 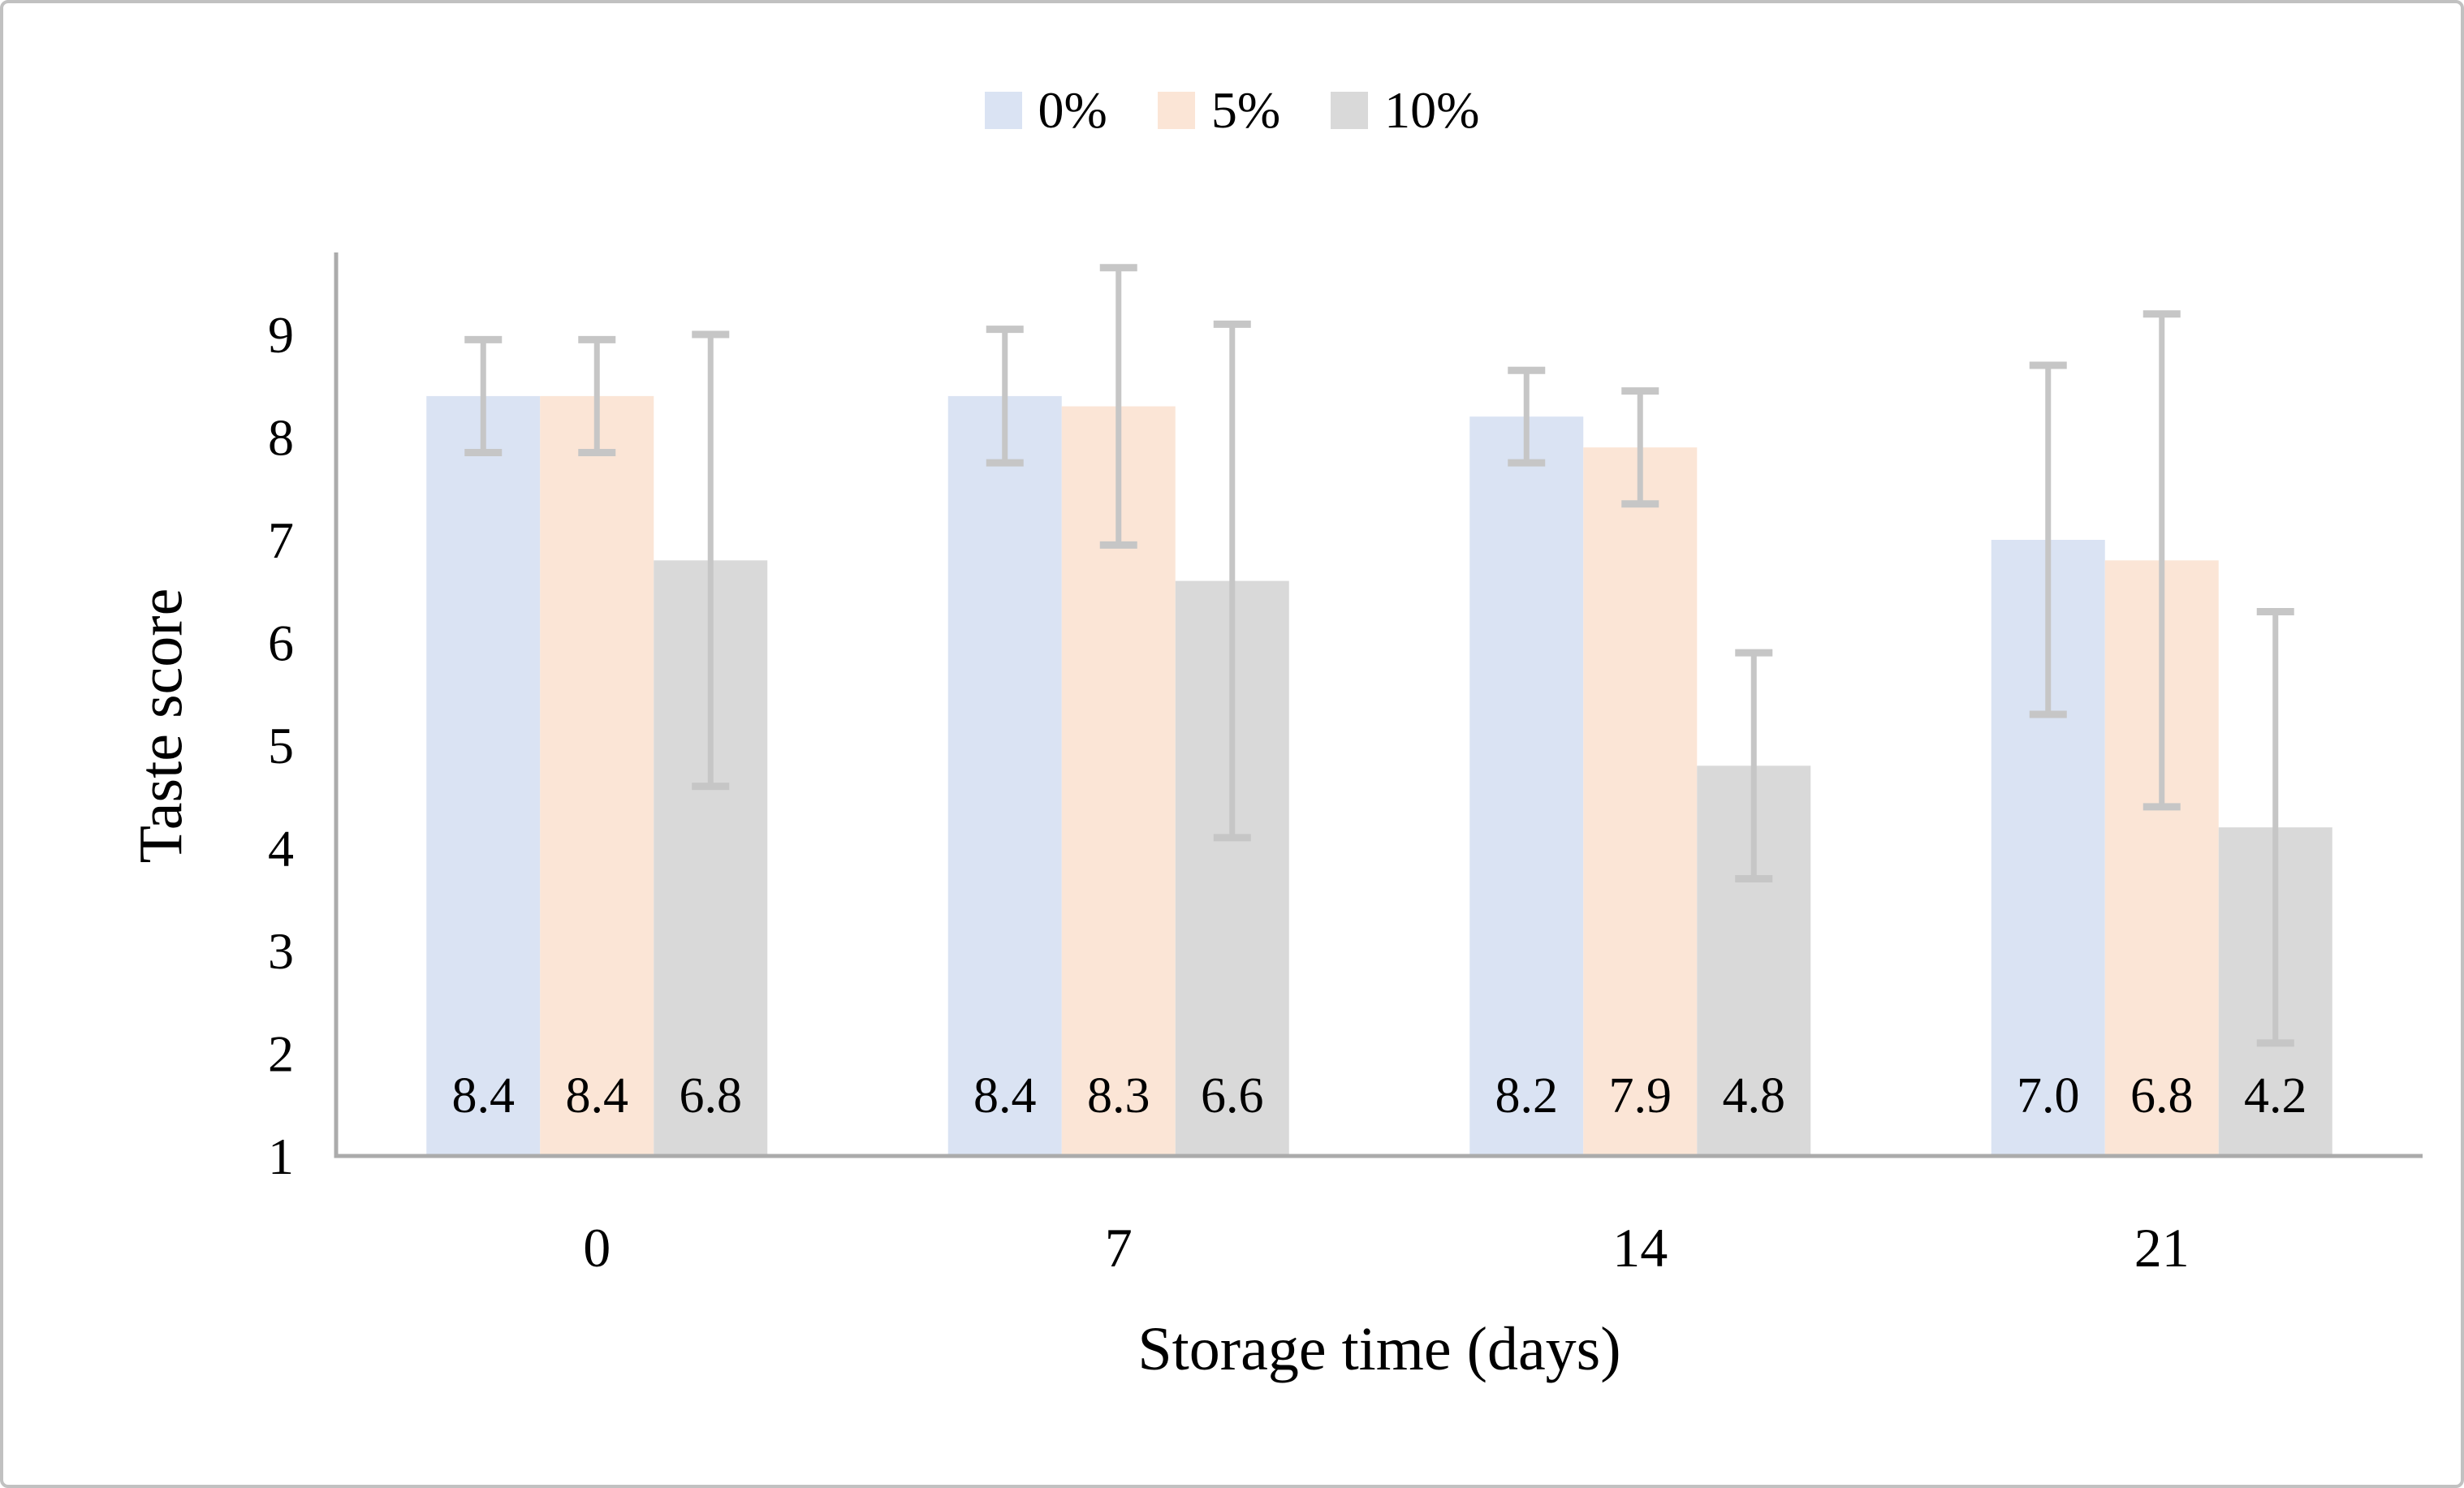 I want to click on data-label-10%-day21: 4.2, so click(x=2275, y=1096).